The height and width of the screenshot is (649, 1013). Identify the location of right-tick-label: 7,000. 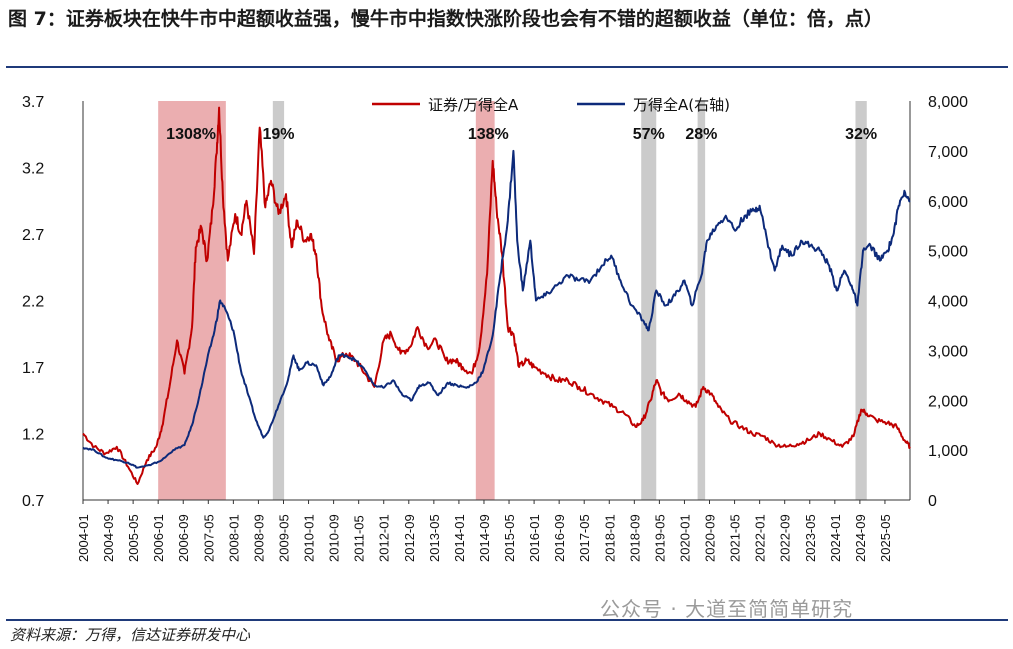
(948, 152).